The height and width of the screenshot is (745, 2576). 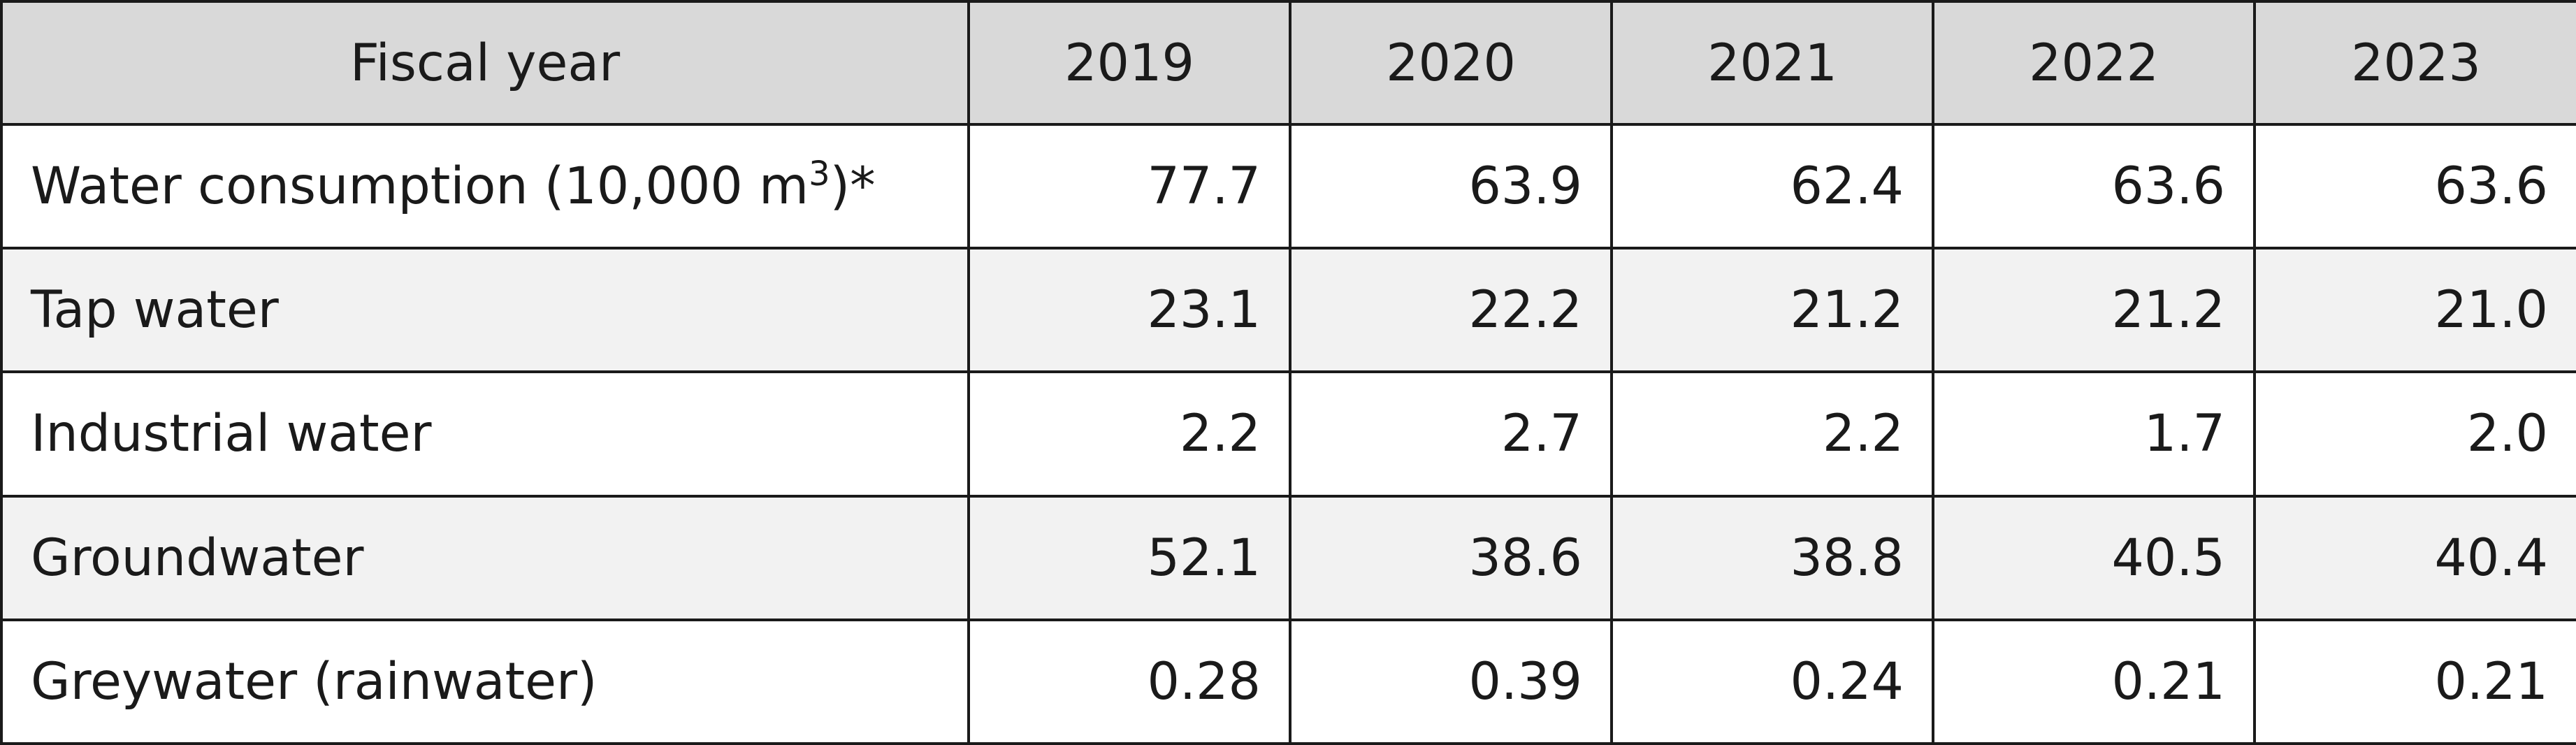 What do you see at coordinates (2094, 557) in the screenshot?
I see `value-cell: 40.5` at bounding box center [2094, 557].